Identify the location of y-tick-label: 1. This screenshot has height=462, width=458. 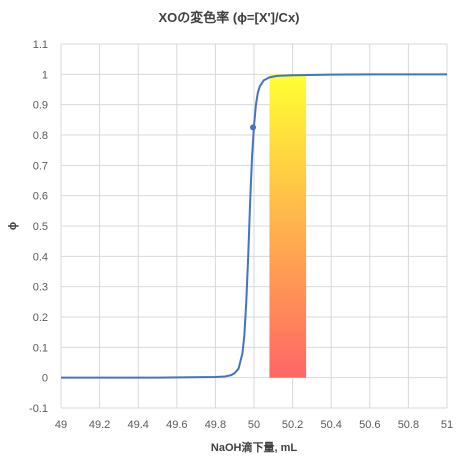
(45, 75).